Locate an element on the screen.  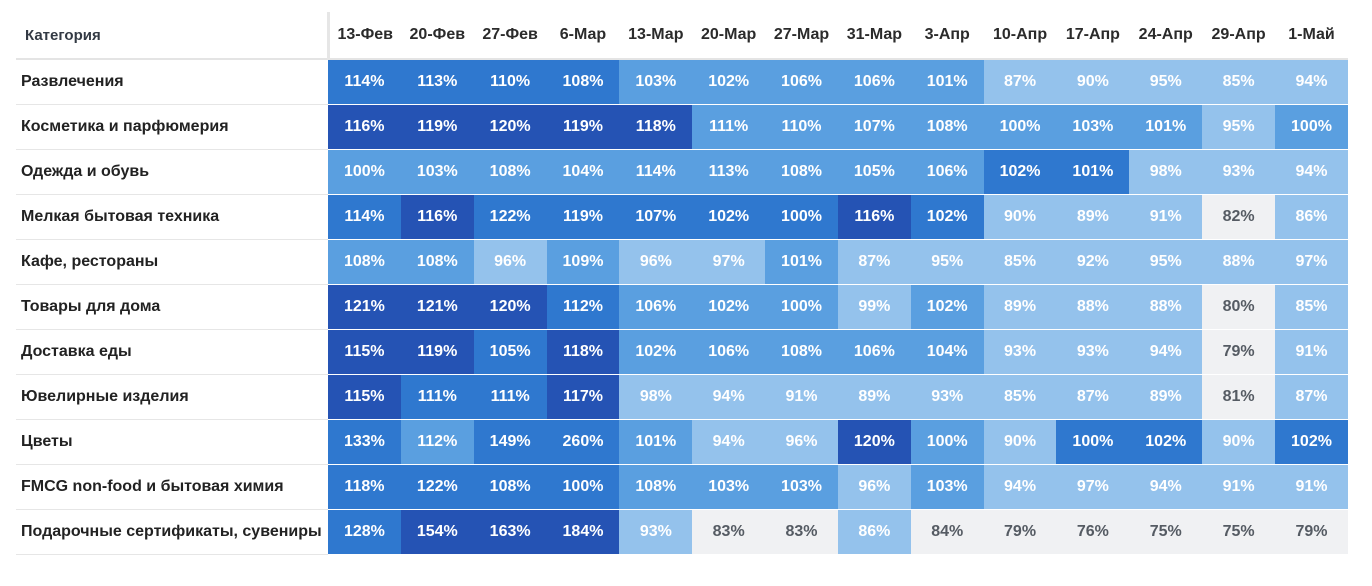
column-header-7: 31-Мар is located at coordinates (874, 36).